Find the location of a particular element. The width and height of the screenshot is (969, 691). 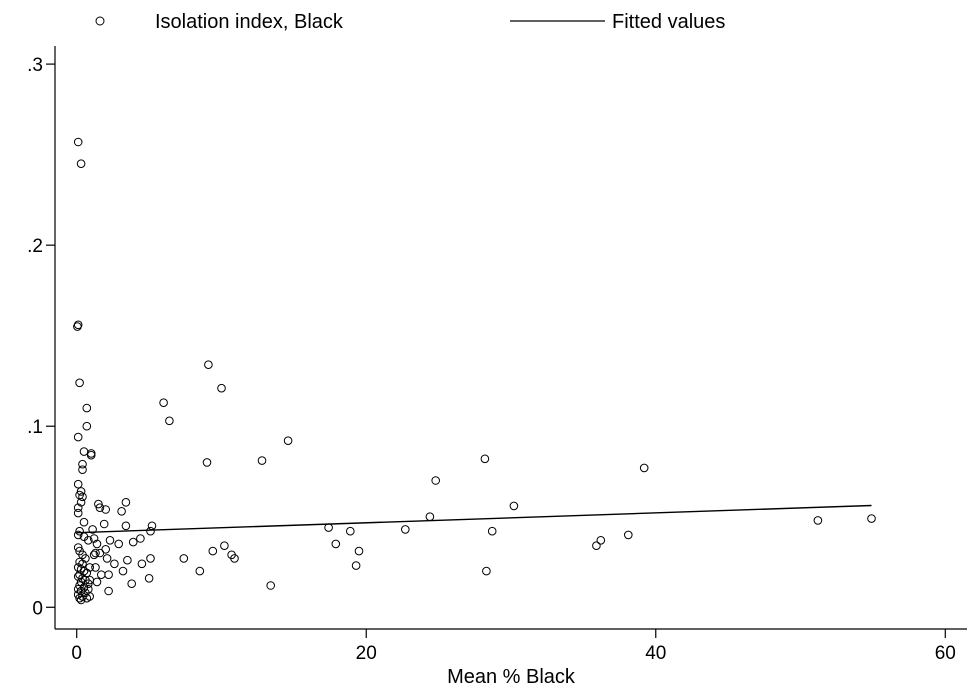

x-tick-label: 40 is located at coordinates (655, 653).